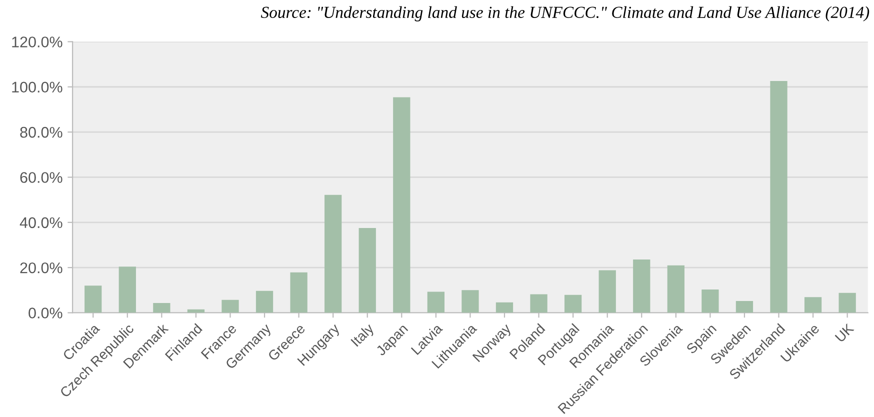  Describe the element at coordinates (41, 222) in the screenshot. I see `y-tick-label: 40.0%` at that location.